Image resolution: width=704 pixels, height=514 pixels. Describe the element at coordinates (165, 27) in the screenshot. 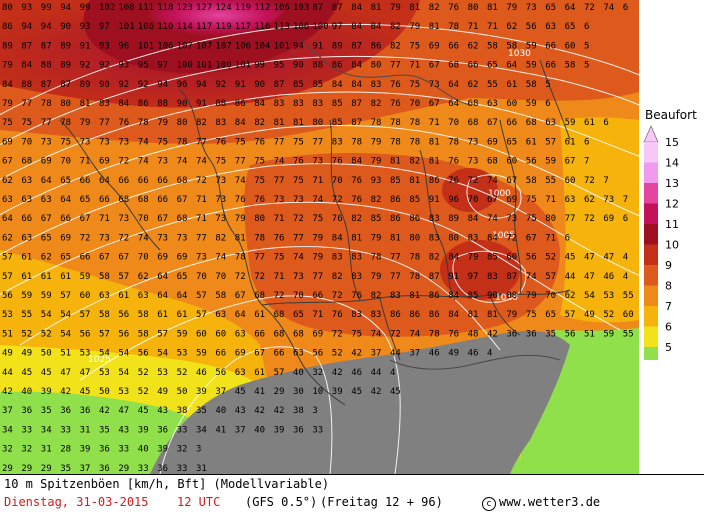

I see `gust-value: 110` at that location.